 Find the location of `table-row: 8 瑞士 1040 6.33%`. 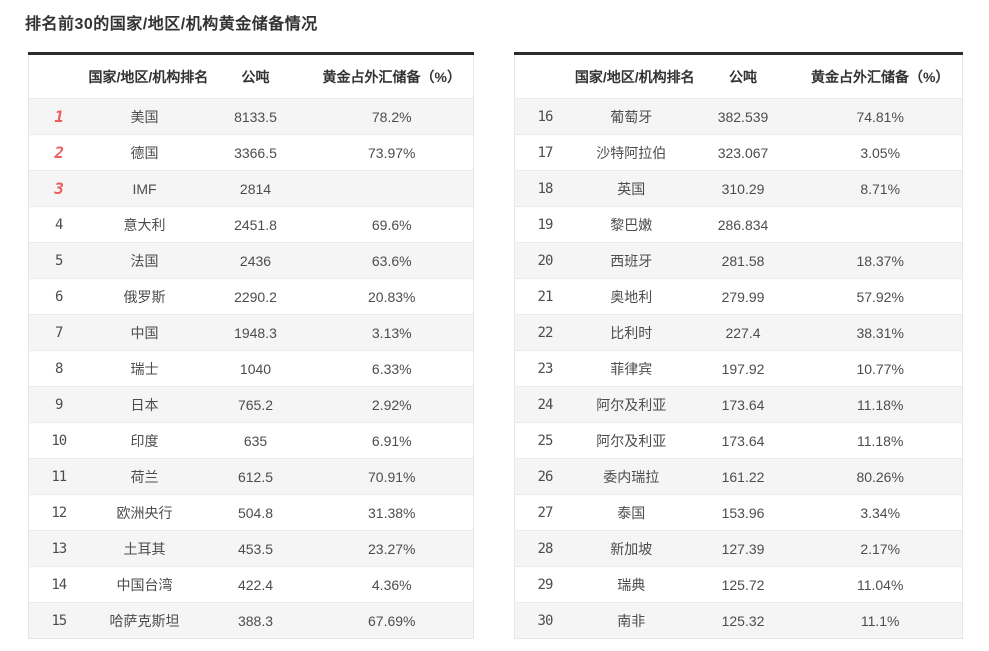

table-row: 8 瑞士 1040 6.33% is located at coordinates (251, 368).